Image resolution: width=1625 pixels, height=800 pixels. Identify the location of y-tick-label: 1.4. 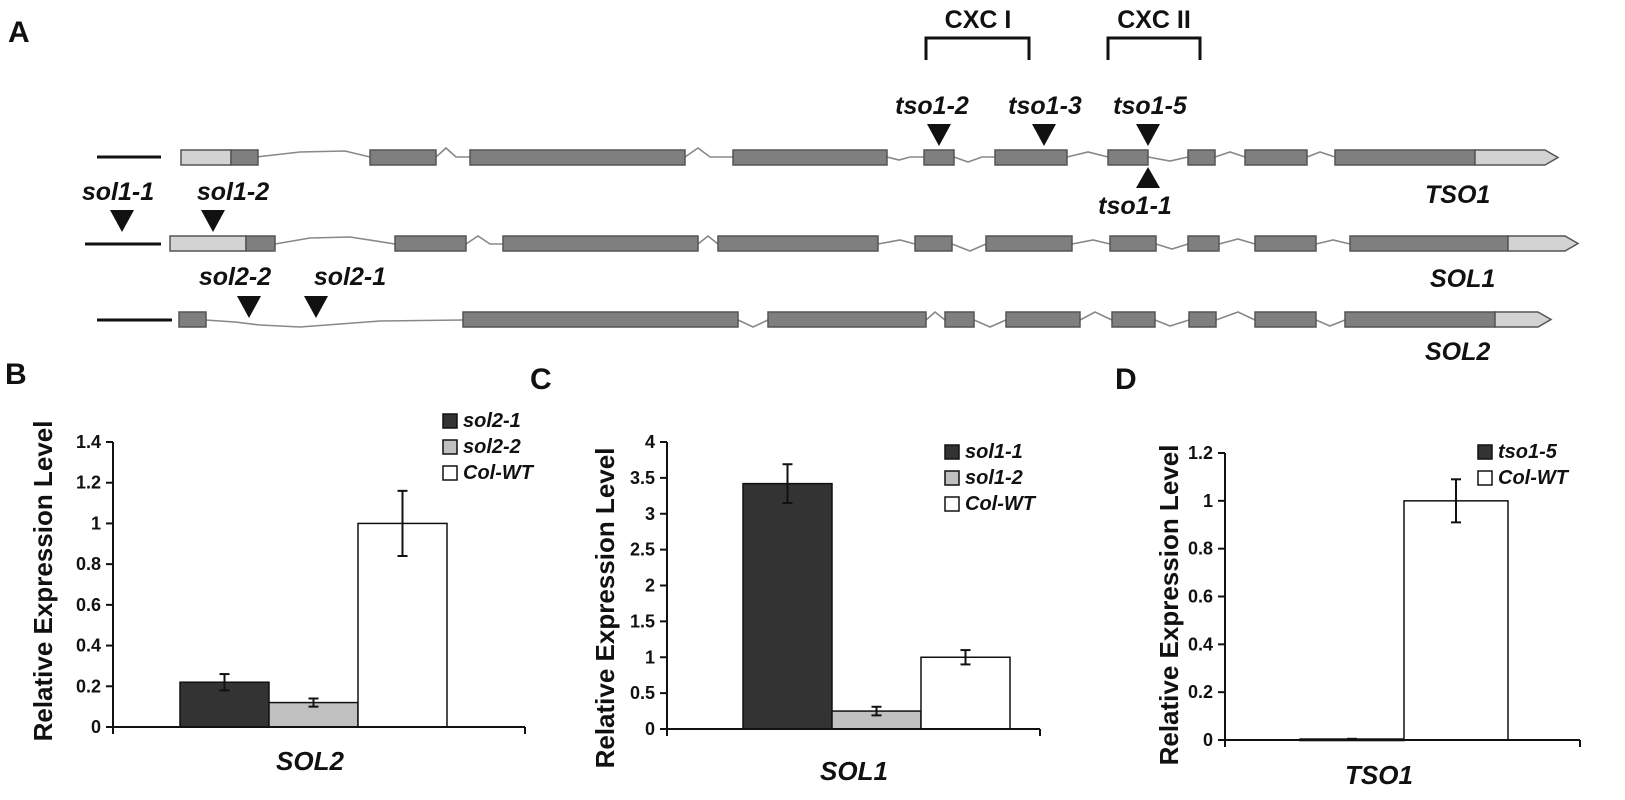
(88, 442).